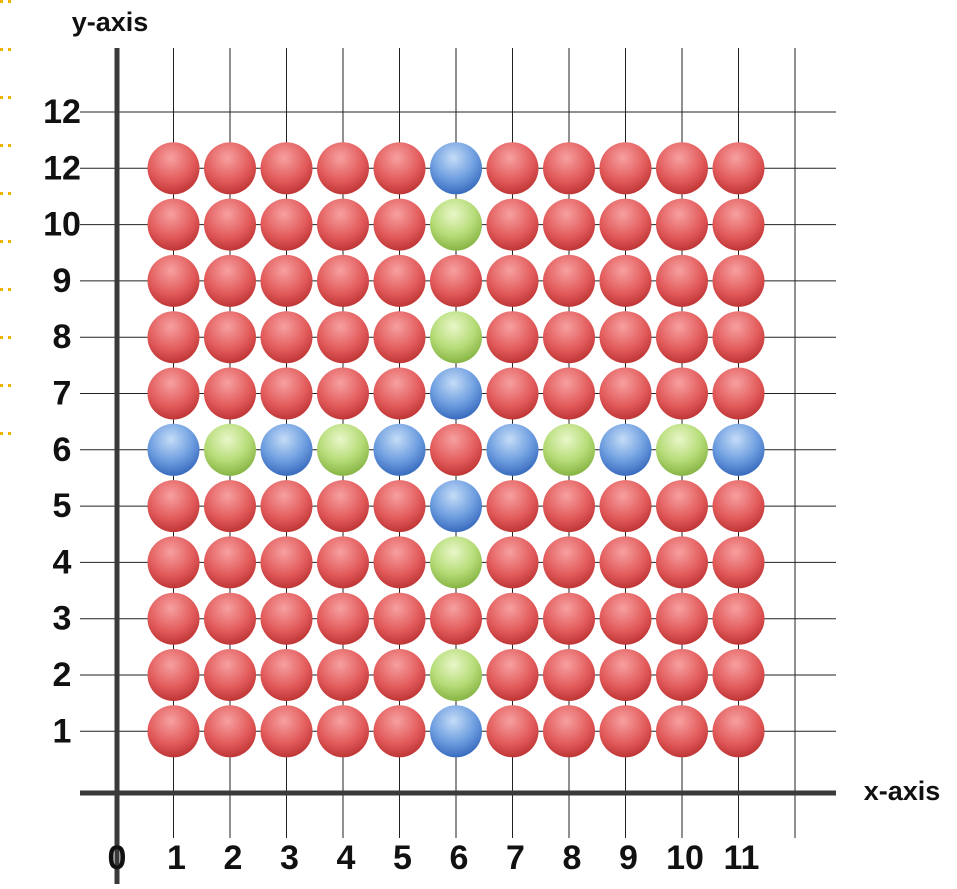 Image resolution: width=957 pixels, height=889 pixels. Describe the element at coordinates (902, 791) in the screenshot. I see `x-axis-title: x-axis` at that location.